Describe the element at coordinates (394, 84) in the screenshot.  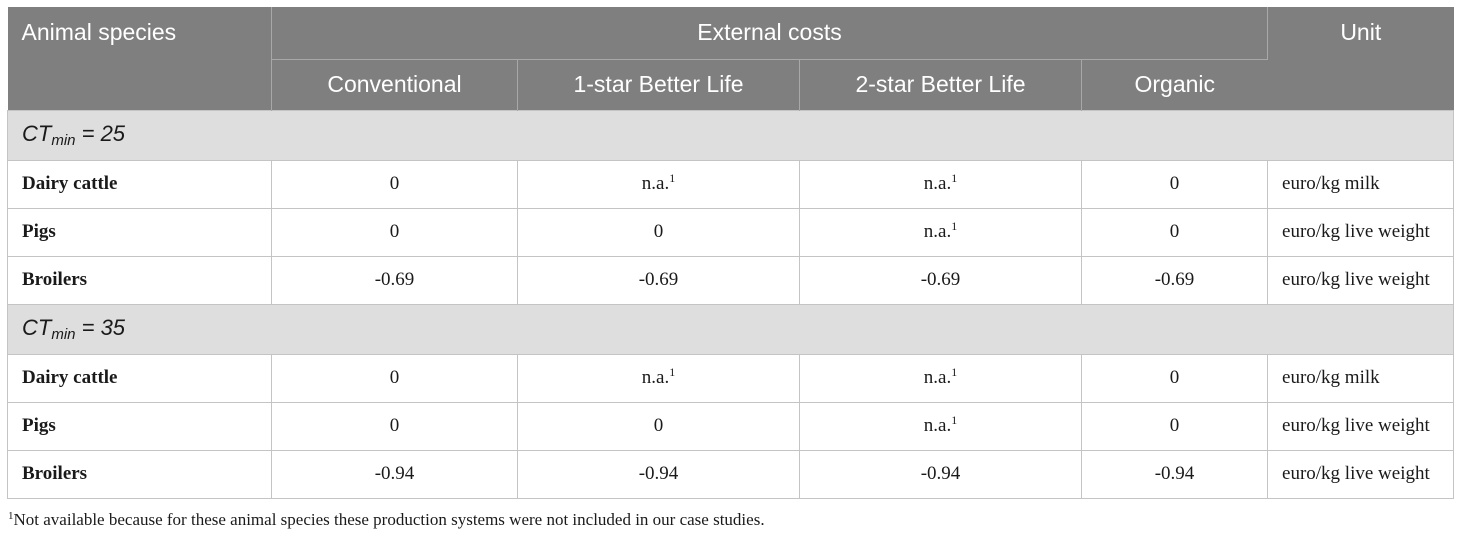
I see `header-conventional: Conventional` at that location.